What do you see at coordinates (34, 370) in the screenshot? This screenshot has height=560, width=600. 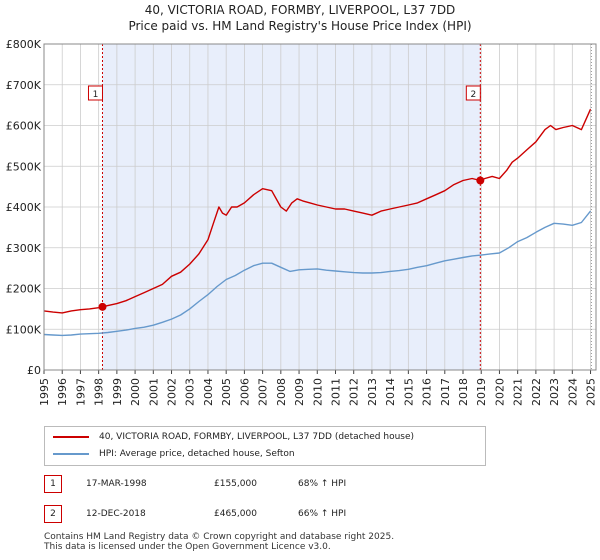 I see `y-tick-label: £0` at bounding box center [34, 370].